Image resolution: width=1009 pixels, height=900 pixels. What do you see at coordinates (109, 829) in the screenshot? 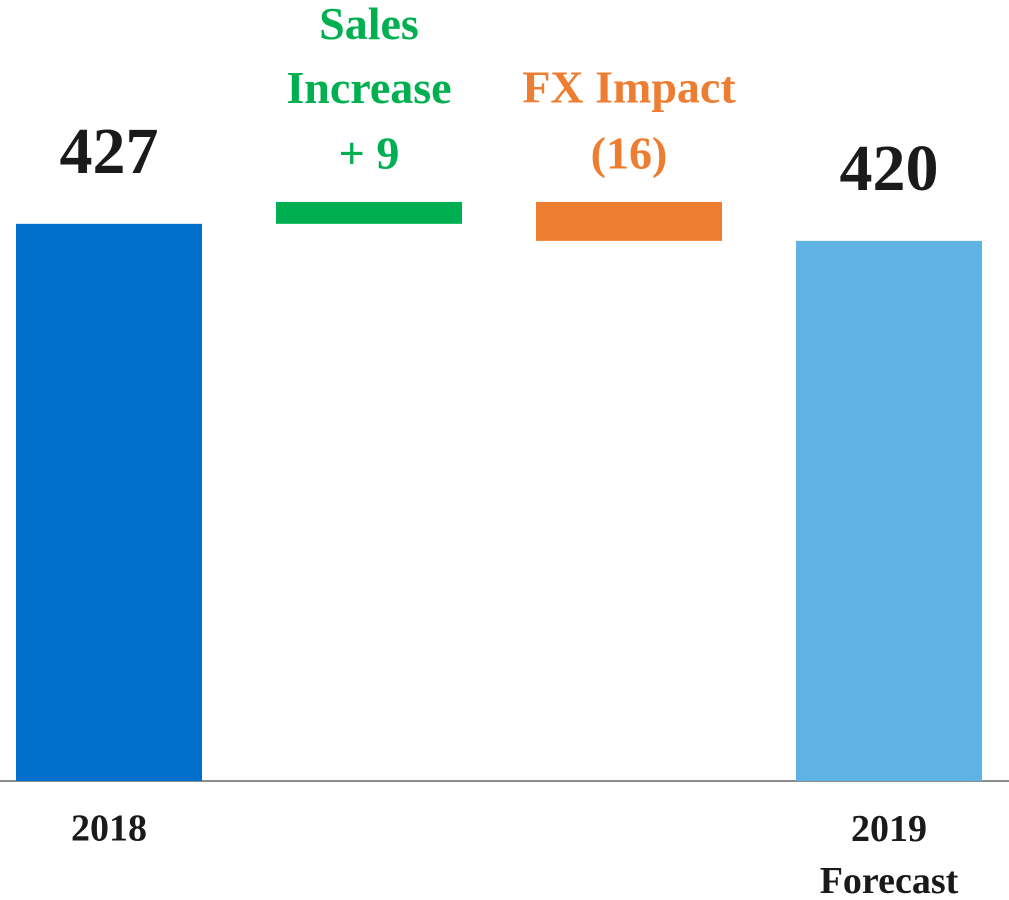
I see `category-label: 2018` at bounding box center [109, 829].